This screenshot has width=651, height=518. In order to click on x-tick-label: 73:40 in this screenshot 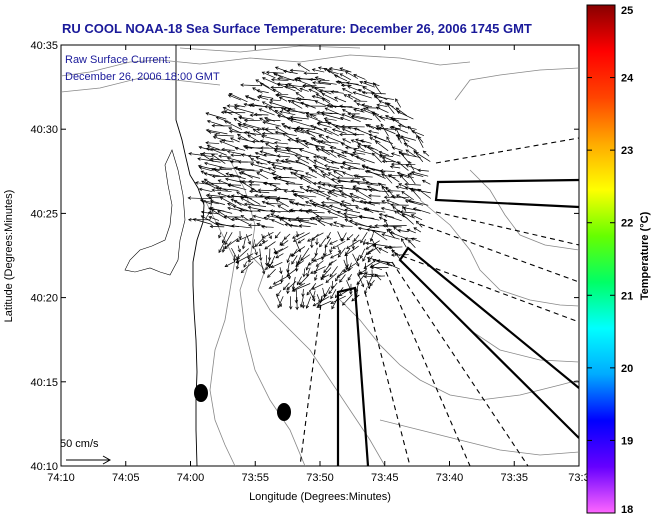, I will do `click(450, 478)`.